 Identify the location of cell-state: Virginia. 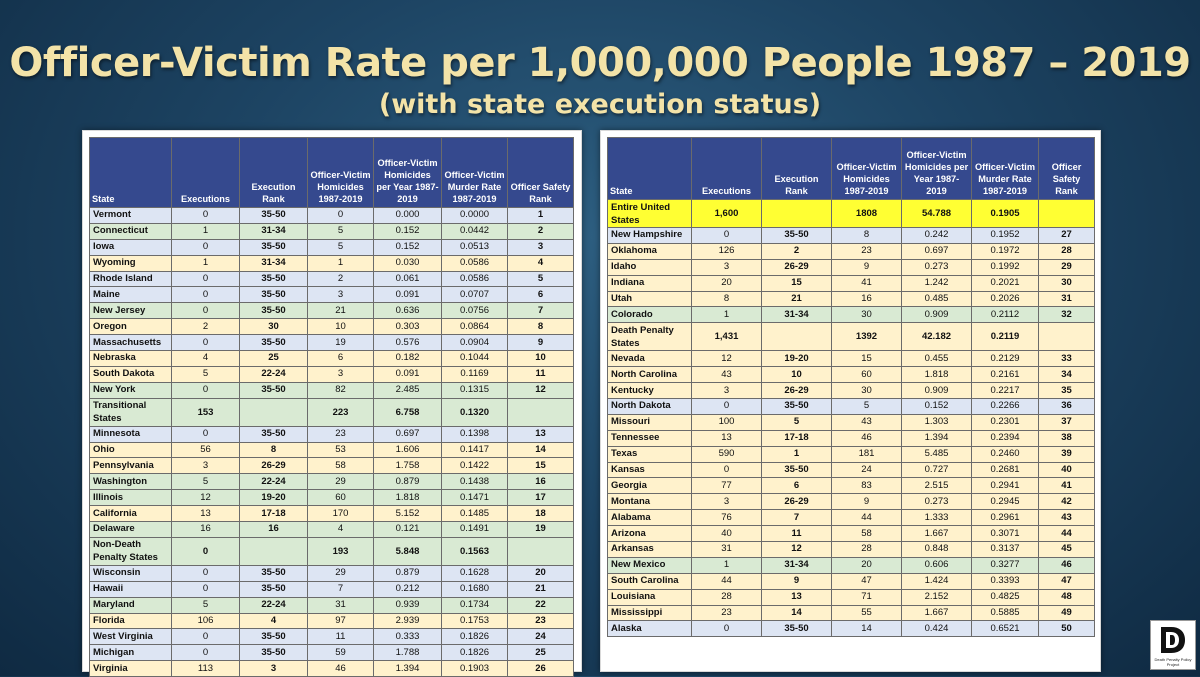
(130, 668).